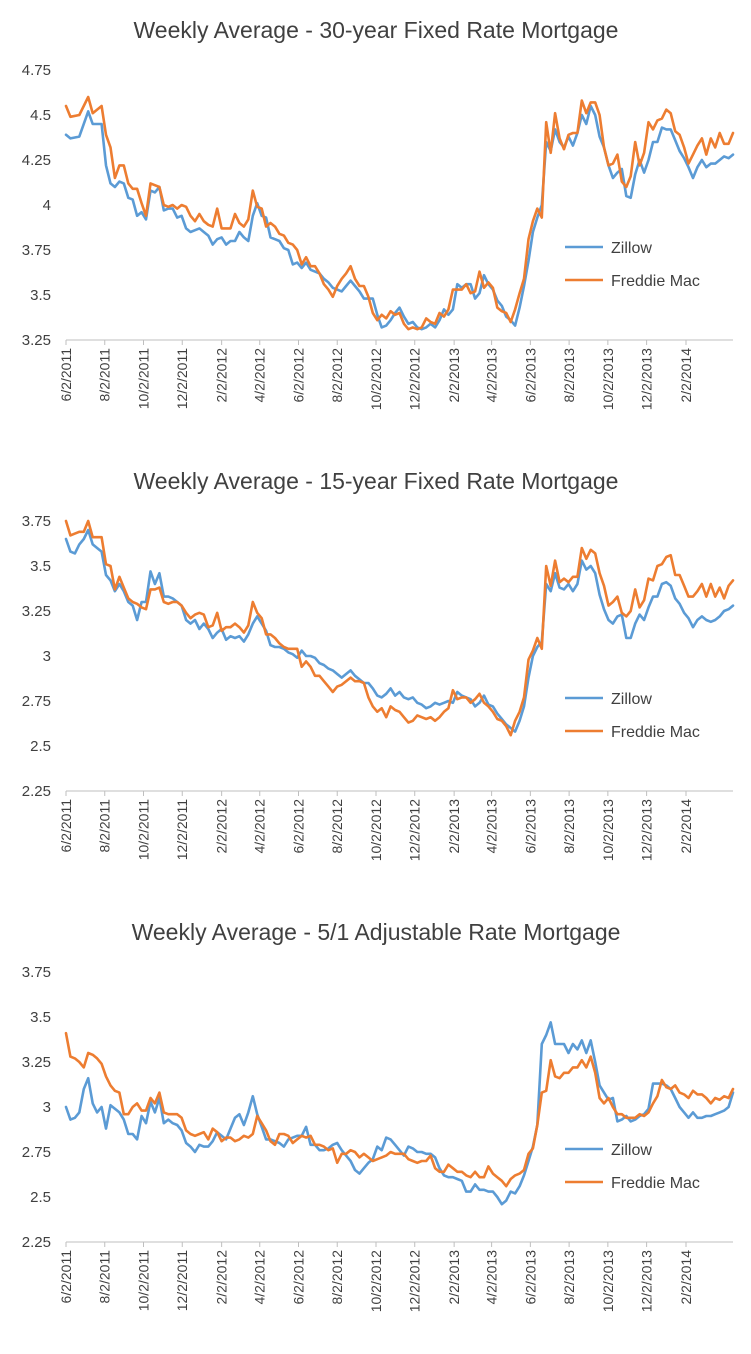 The width and height of the screenshot is (751, 1354). I want to click on y-tick-label: 4.75, so click(36, 70).